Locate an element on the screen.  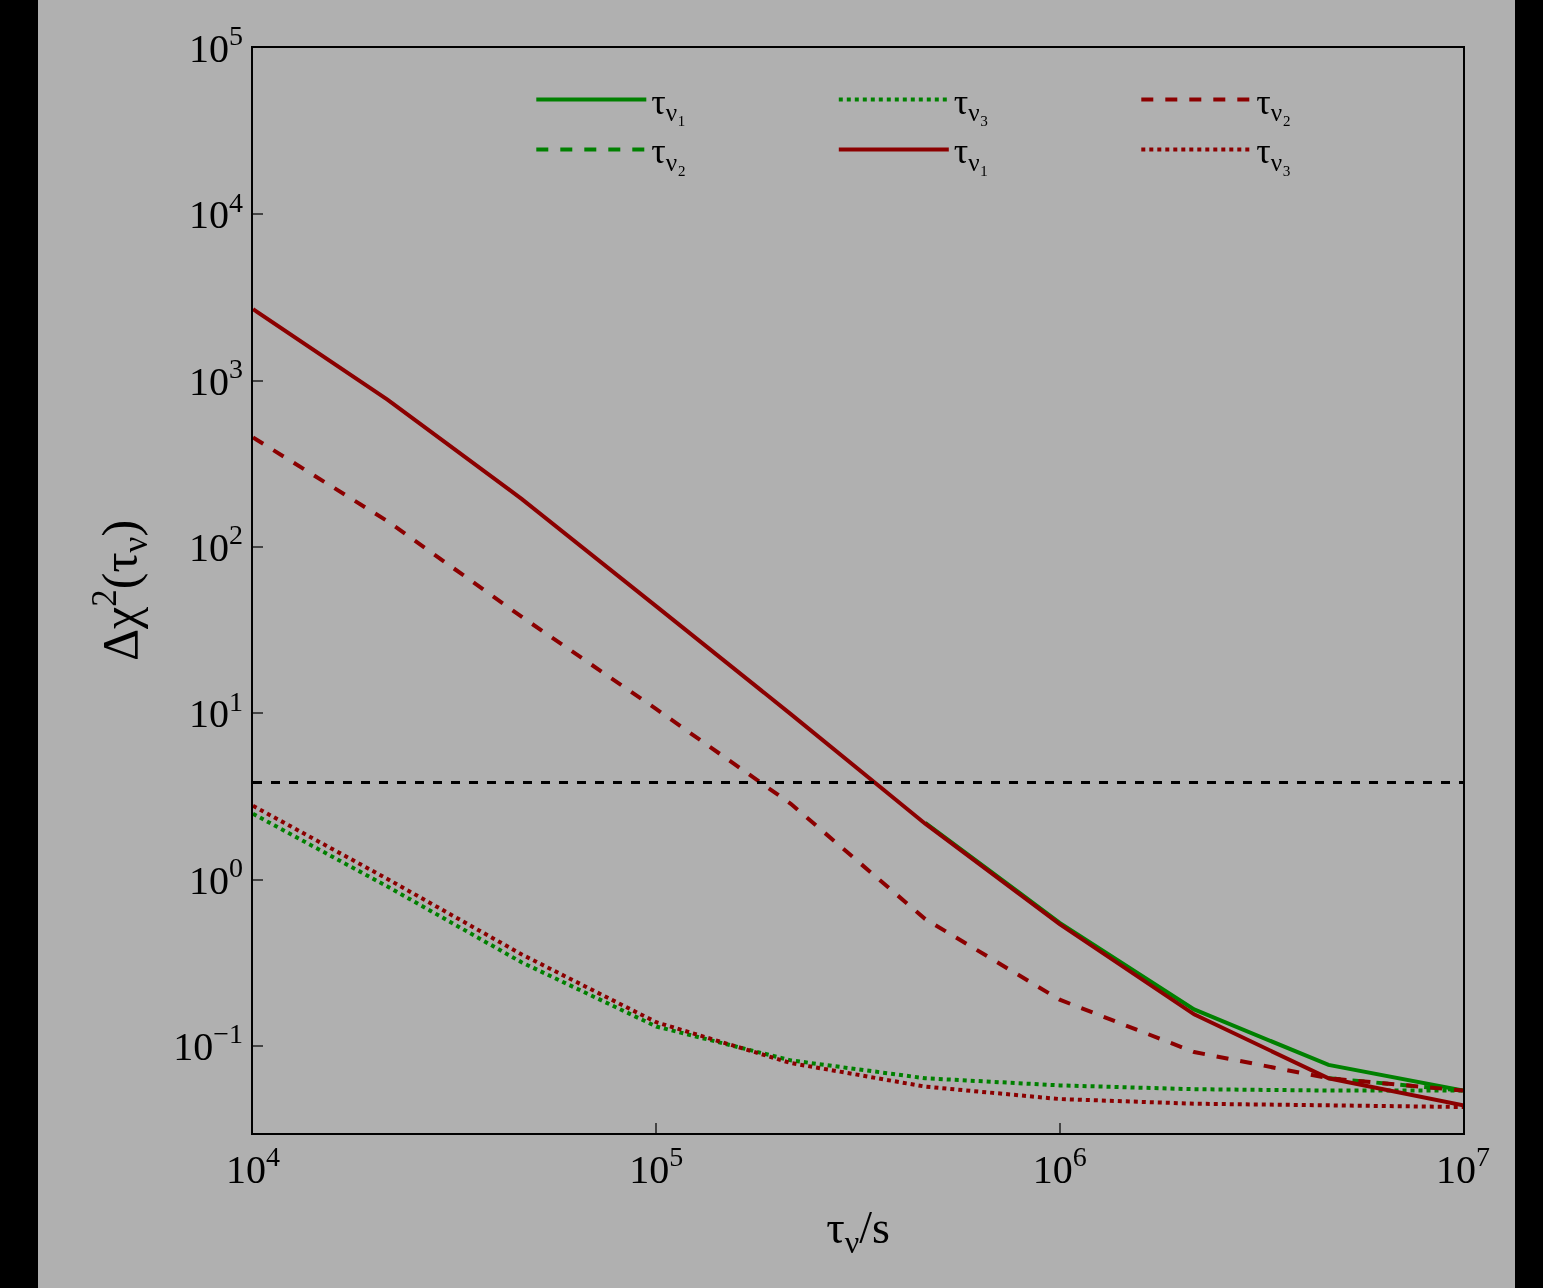
y-tick-label: 10$^{2}$ is located at coordinates (216, 545).